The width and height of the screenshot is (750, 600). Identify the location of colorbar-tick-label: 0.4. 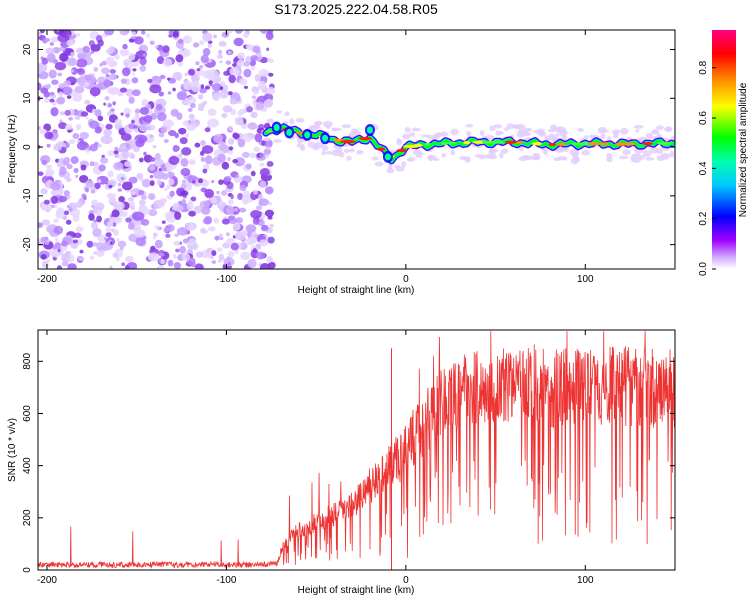
(703, 168).